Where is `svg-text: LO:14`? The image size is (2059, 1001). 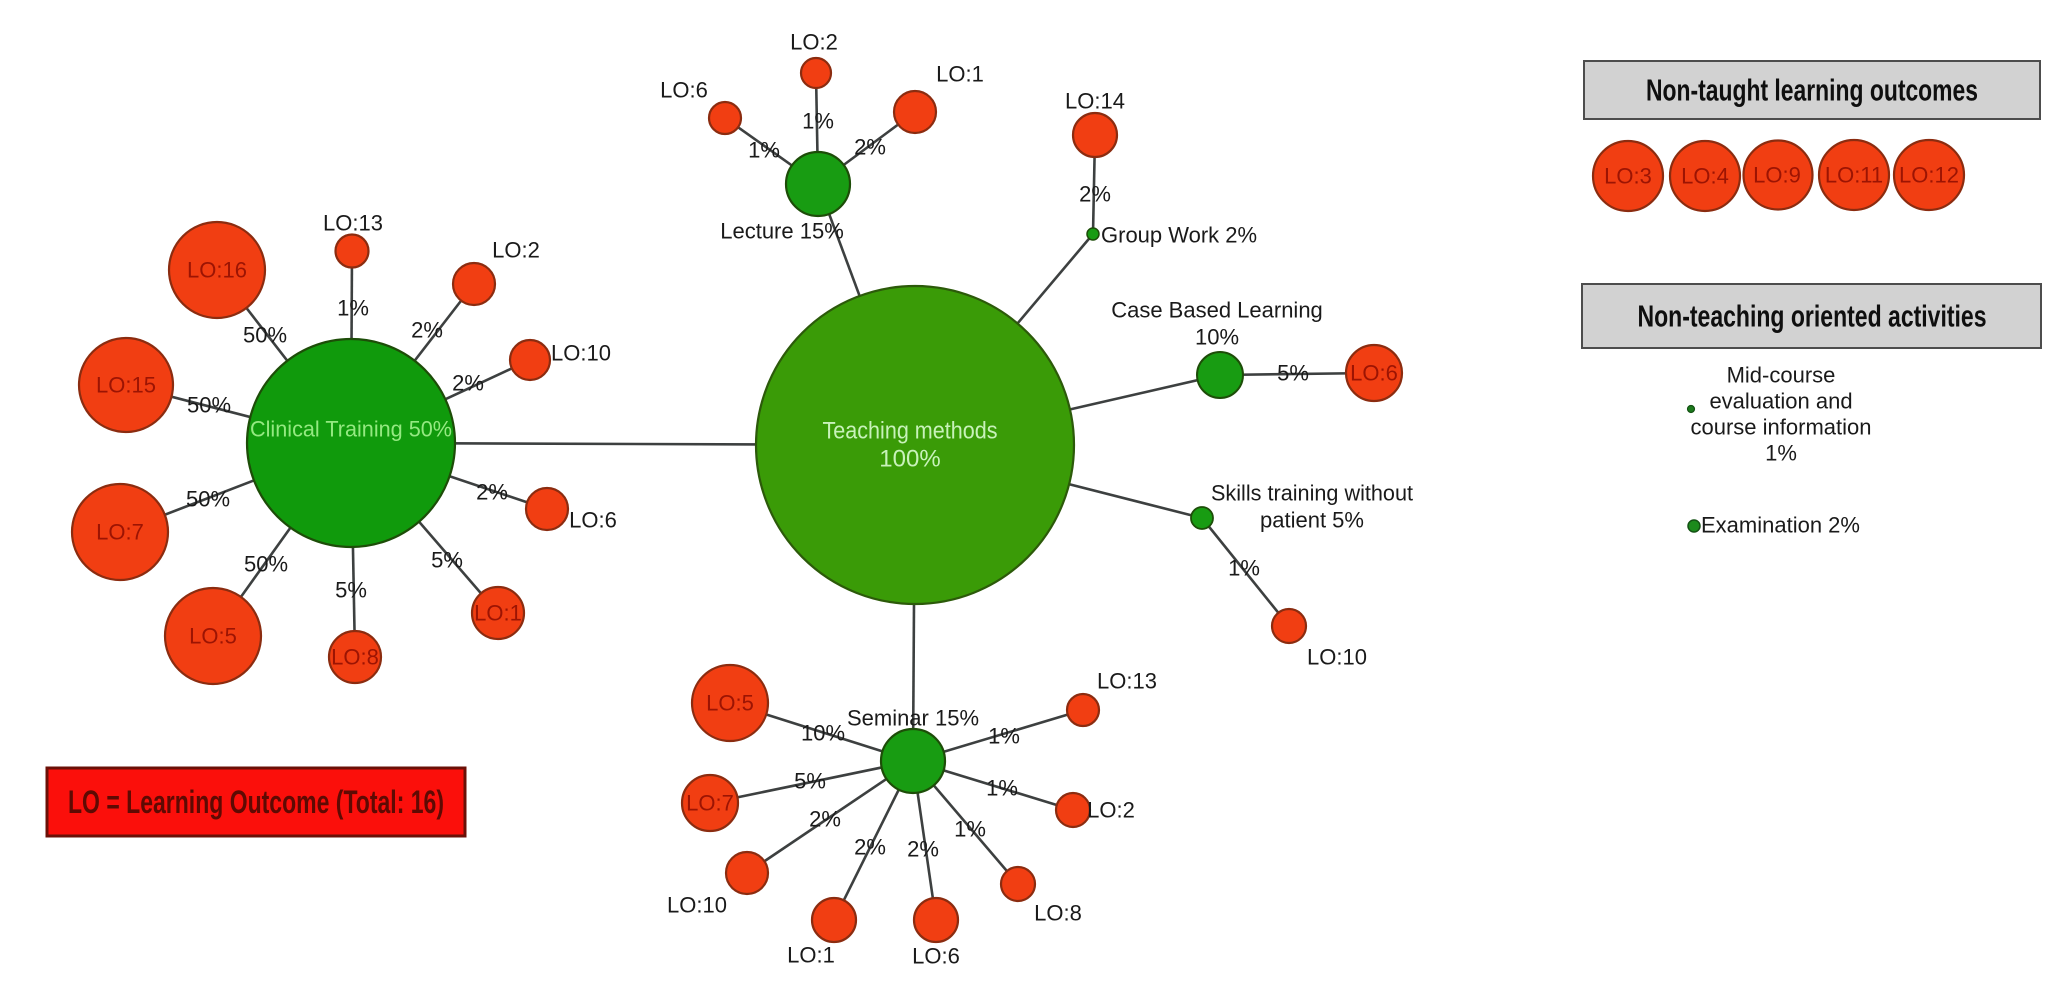
svg-text: LO:14 is located at coordinates (1095, 101).